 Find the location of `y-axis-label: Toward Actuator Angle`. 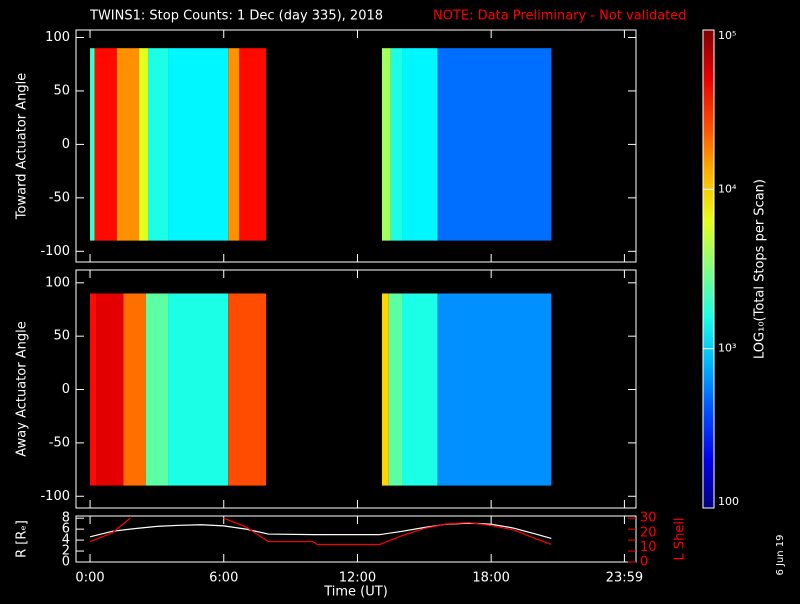

y-axis-label: Toward Actuator Angle is located at coordinates (22, 146).